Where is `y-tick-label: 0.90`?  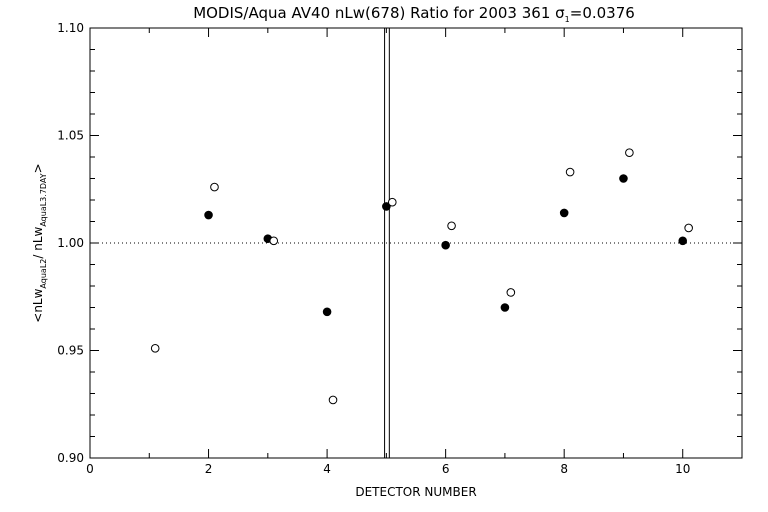 y-tick-label: 0.90 is located at coordinates (70, 458).